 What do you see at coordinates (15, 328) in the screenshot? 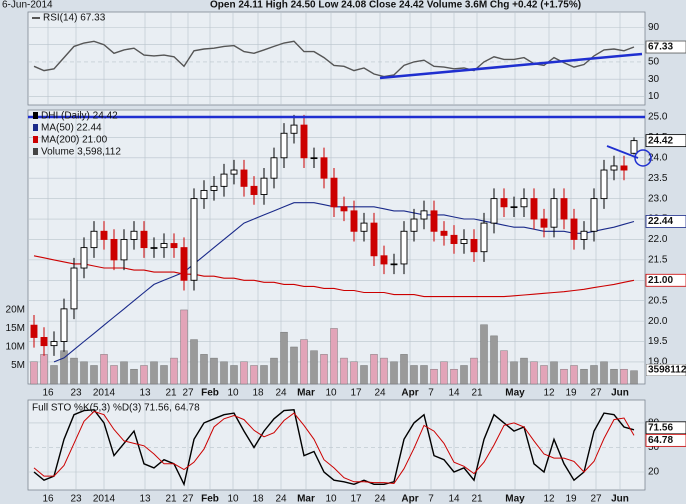
I see `y2-tick-label: 15M` at bounding box center [15, 328].